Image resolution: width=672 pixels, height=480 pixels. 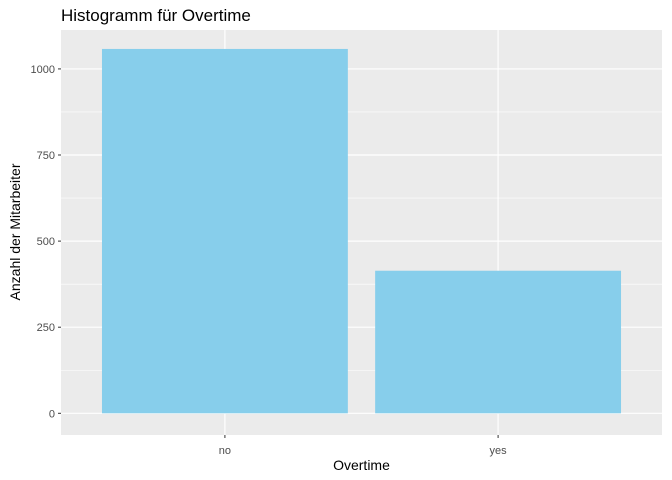 I want to click on x-axis-title: Overtime, so click(x=361, y=465).